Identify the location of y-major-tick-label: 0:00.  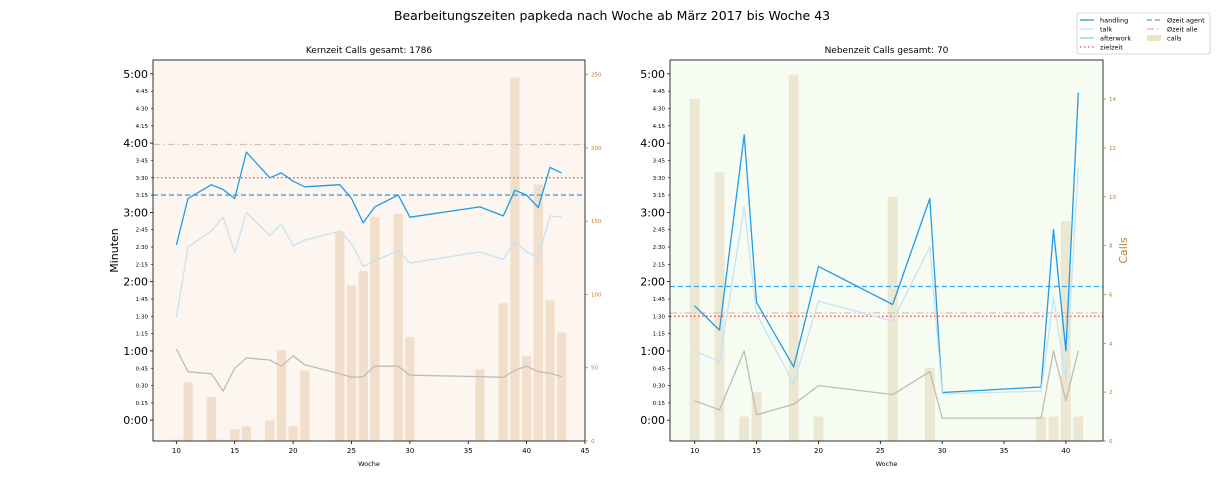
(652, 420).